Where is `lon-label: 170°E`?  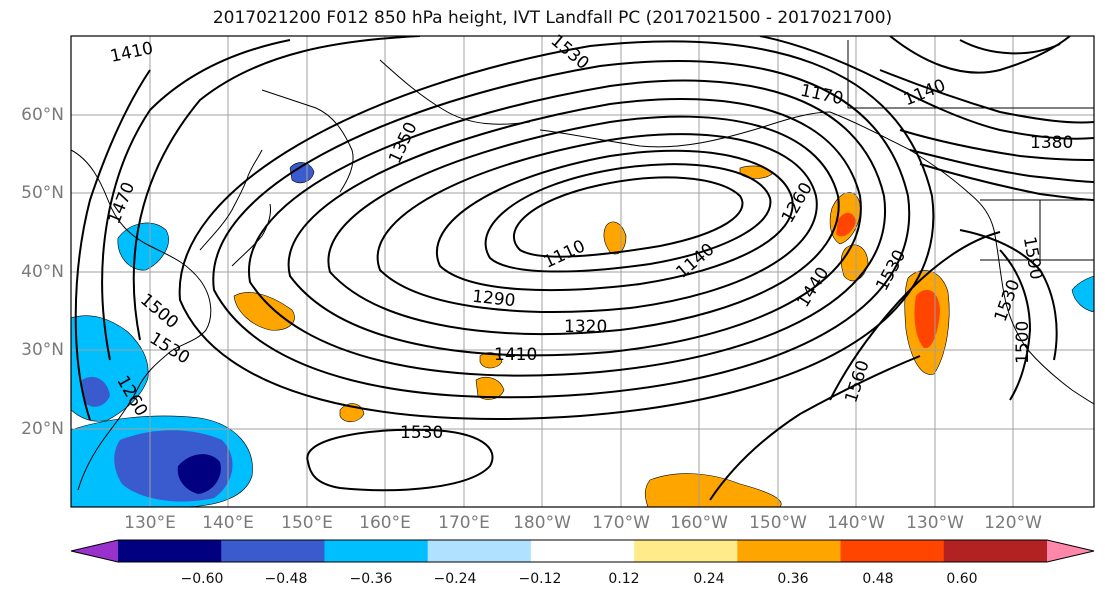
lon-label: 170°E is located at coordinates (464, 523).